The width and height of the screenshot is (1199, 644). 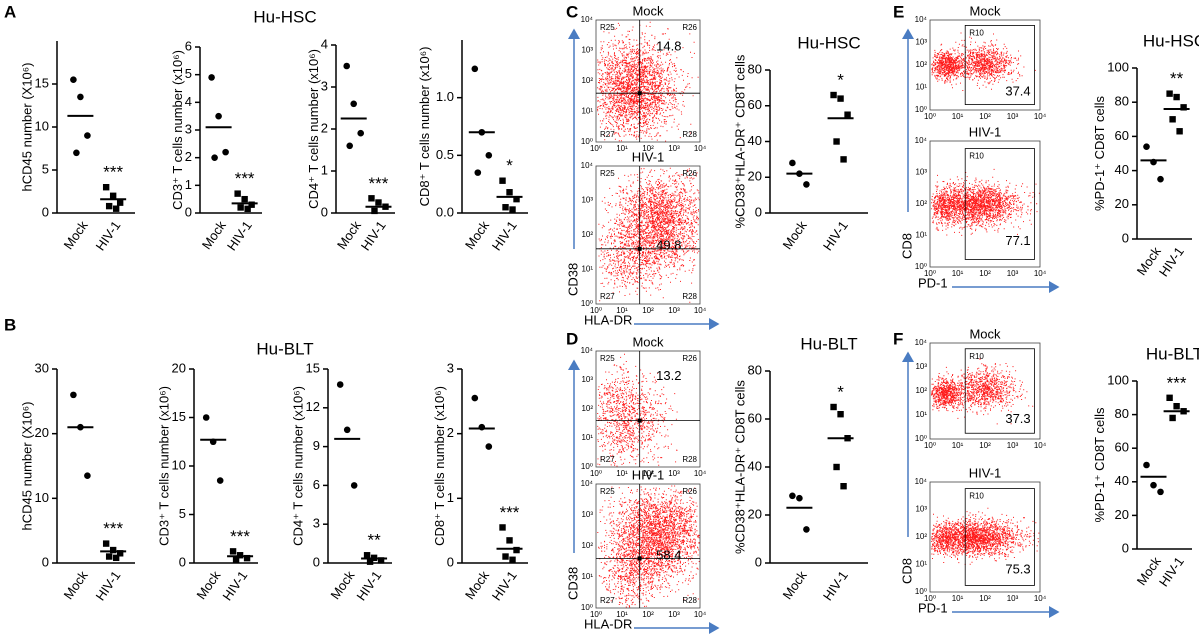 What do you see at coordinates (596, 310) in the screenshot?
I see `x-tick-label: 10⁰` at bounding box center [596, 310].